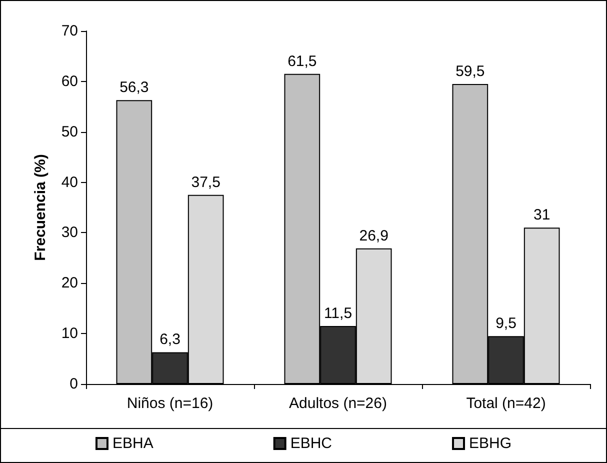  Describe the element at coordinates (311, 443) in the screenshot. I see `legend-label: EBHC` at that location.